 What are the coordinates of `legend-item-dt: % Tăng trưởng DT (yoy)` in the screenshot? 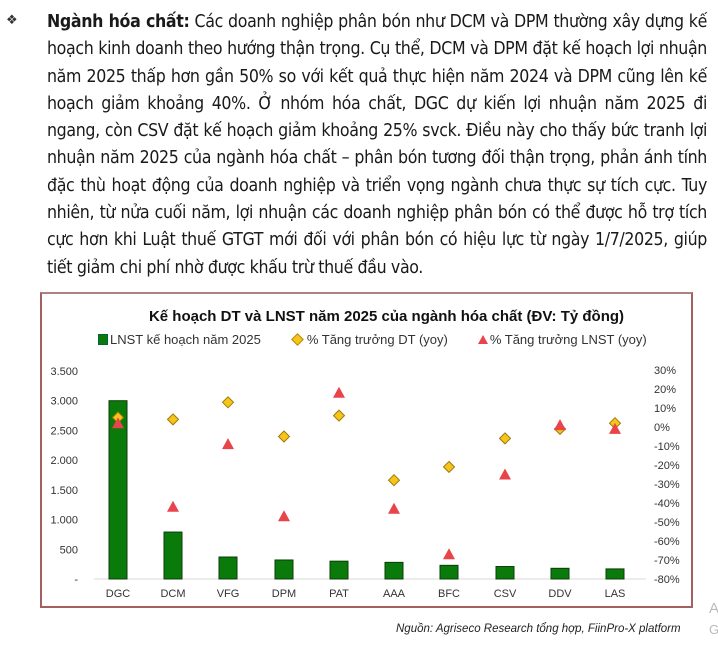 It's located at (369, 339).